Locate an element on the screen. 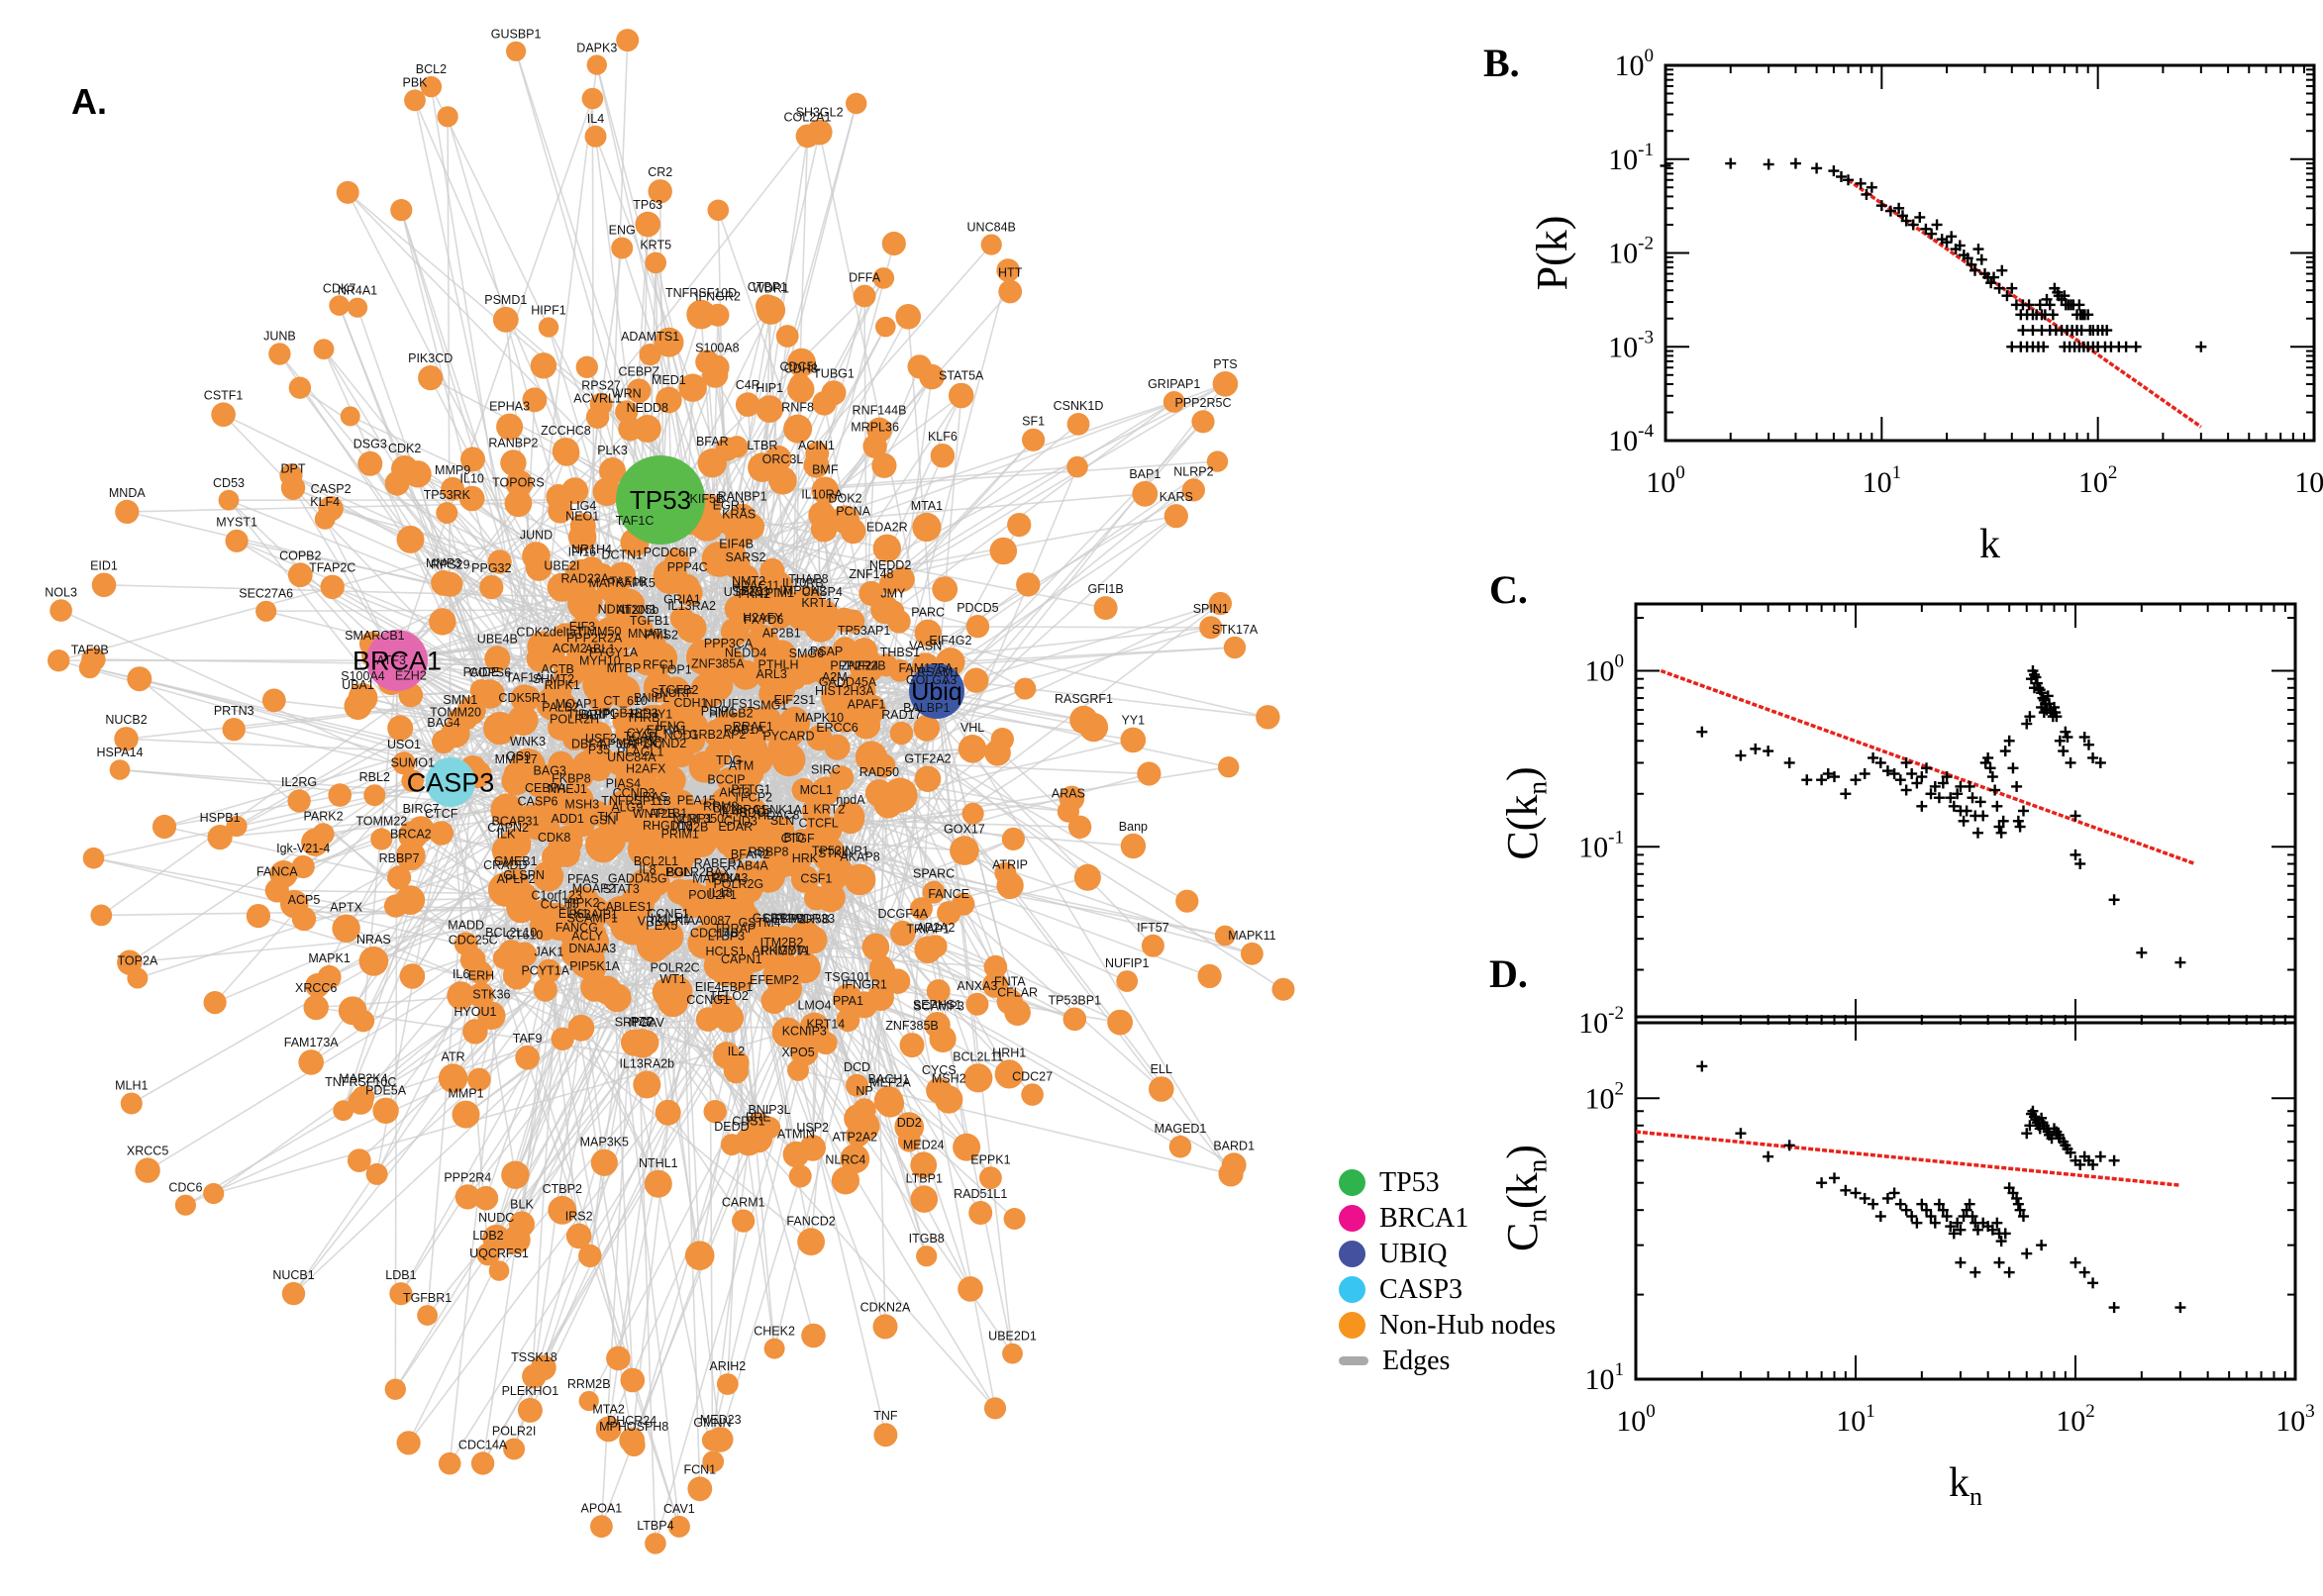 Image resolution: width=2323 pixels, height=1596 pixels. svg-text: MAPK11 is located at coordinates (1251, 936).